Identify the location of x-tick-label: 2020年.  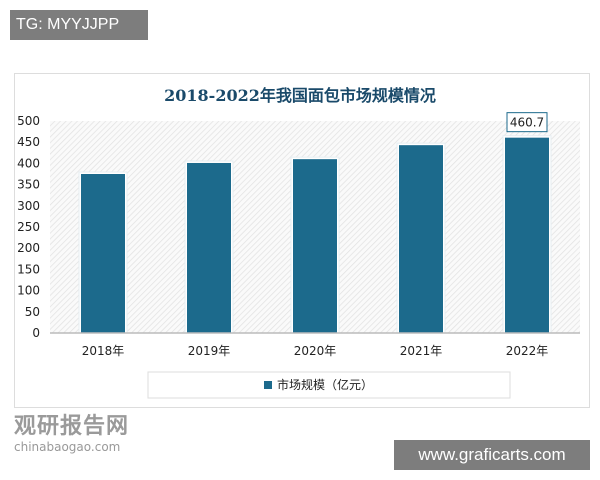
(315, 351).